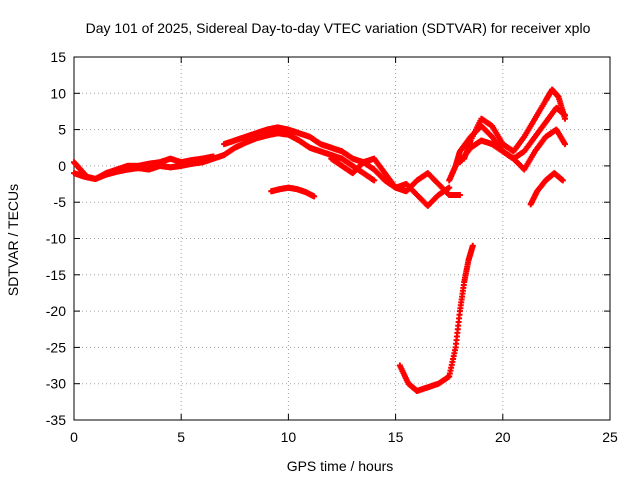 The height and width of the screenshot is (480, 640). Describe the element at coordinates (340, 466) in the screenshot. I see `x-axis-label: GPS time / hours` at that location.